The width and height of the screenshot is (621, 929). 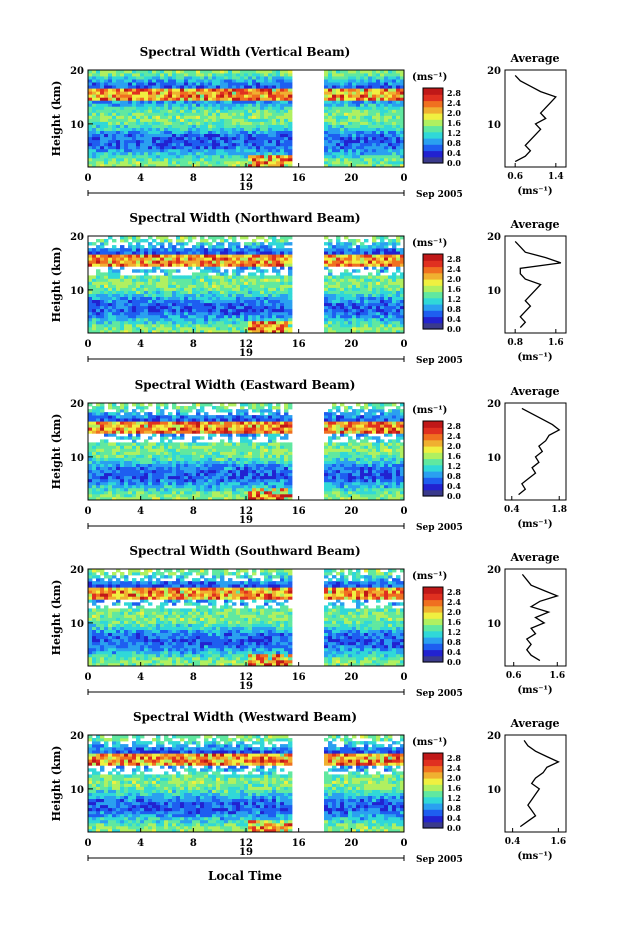 I want to click on x-tick-label: 12, so click(x=246, y=344).